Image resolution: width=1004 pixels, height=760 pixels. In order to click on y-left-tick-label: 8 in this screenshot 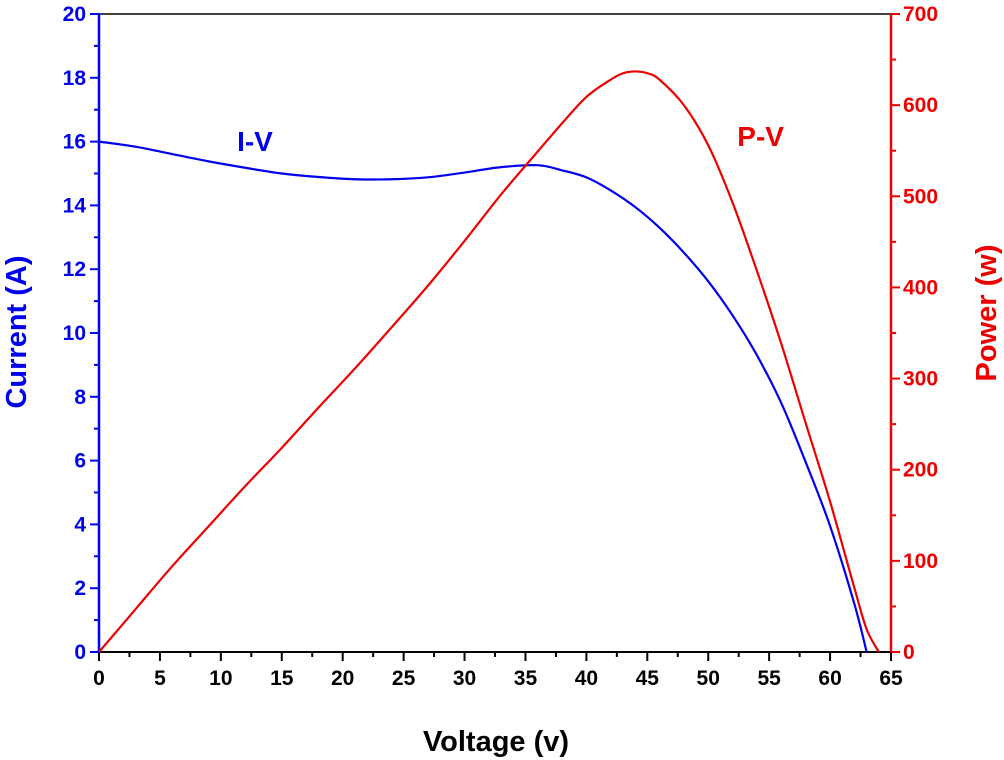, I will do `click(80, 397)`.